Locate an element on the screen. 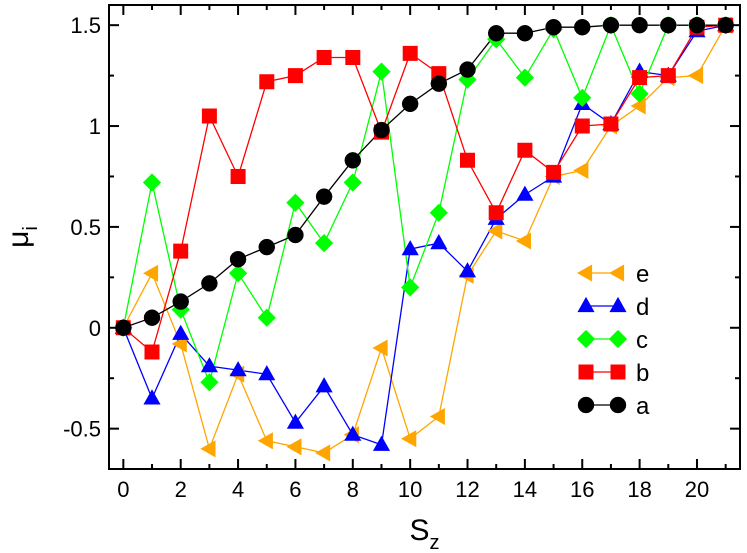 The width and height of the screenshot is (747, 553). legend-label: a is located at coordinates (643, 406).